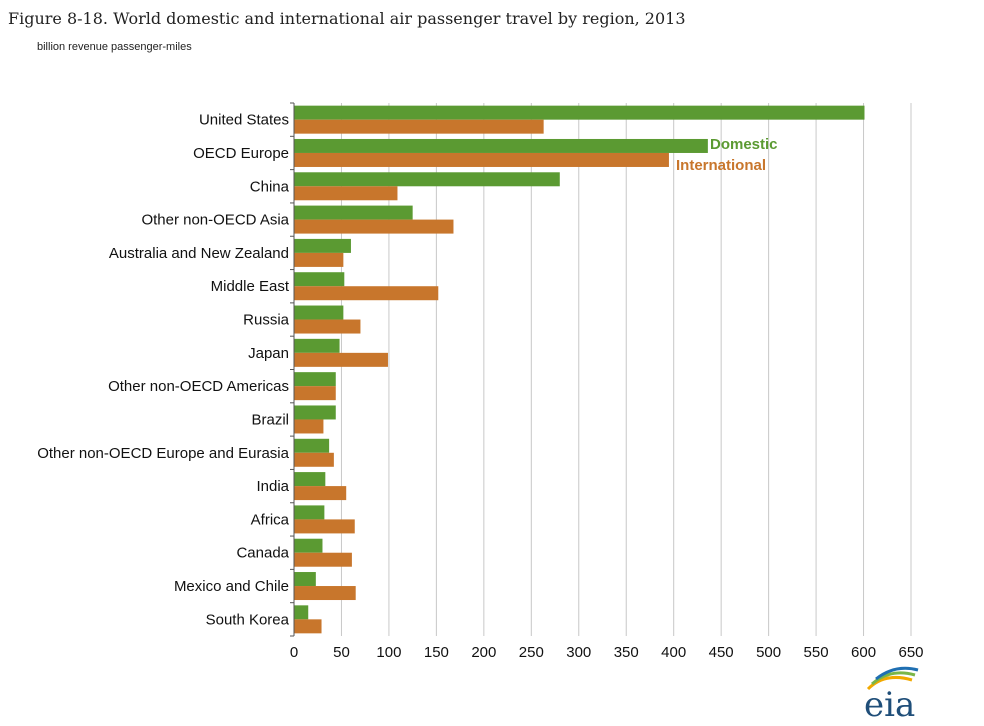 Image resolution: width=984 pixels, height=726 pixels. I want to click on x-tick-label: 400, so click(673, 652).